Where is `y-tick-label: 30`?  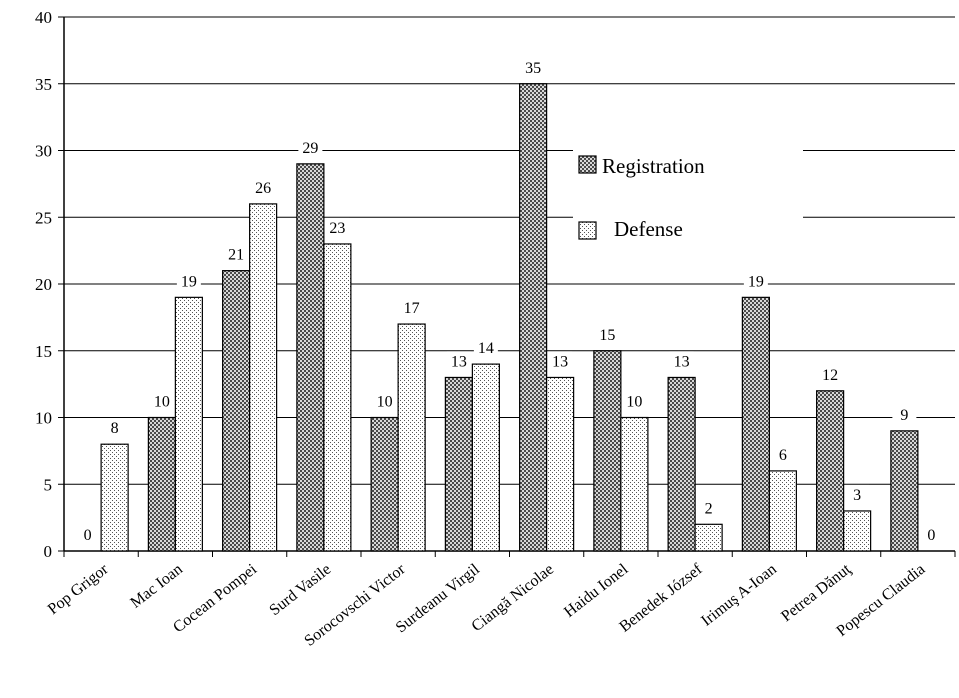
y-tick-label: 30 is located at coordinates (43, 151).